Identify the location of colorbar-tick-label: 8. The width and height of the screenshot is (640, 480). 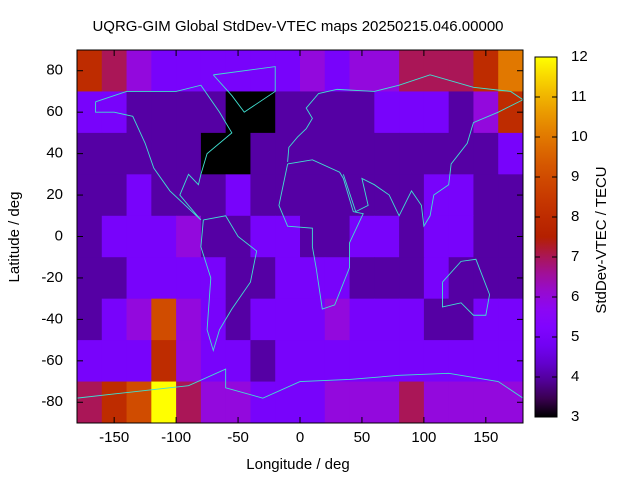
(575, 216).